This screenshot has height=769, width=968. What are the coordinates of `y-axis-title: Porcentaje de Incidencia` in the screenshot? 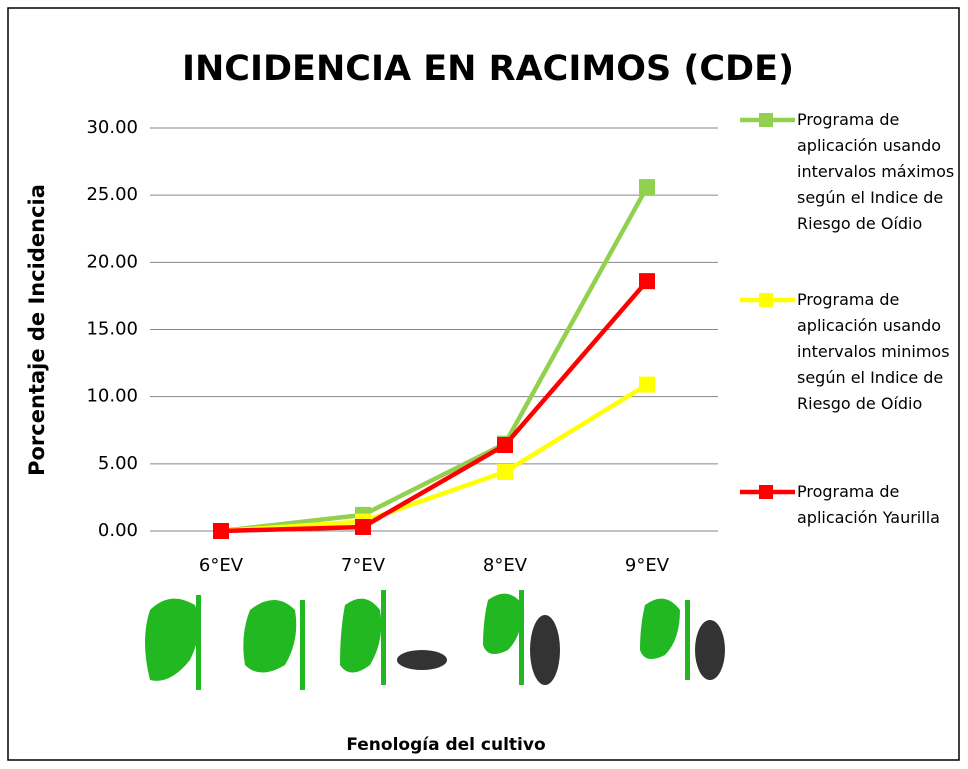 It's located at (37, 330).